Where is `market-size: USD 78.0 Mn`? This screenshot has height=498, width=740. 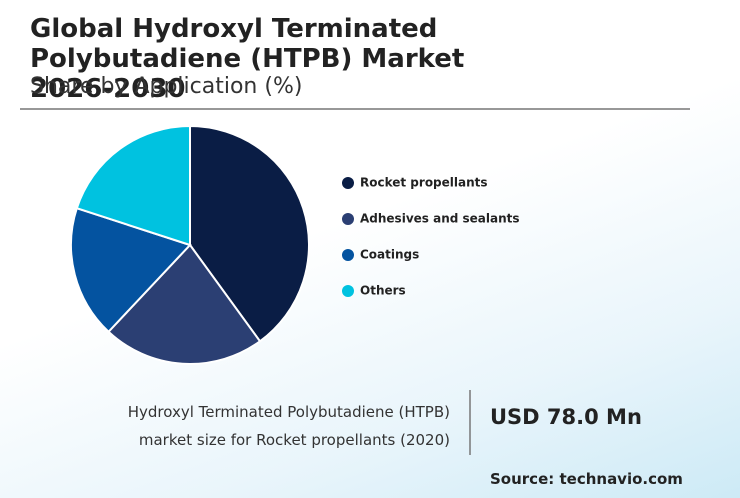
market-size: USD 78.0 Mn is located at coordinates (566, 417).